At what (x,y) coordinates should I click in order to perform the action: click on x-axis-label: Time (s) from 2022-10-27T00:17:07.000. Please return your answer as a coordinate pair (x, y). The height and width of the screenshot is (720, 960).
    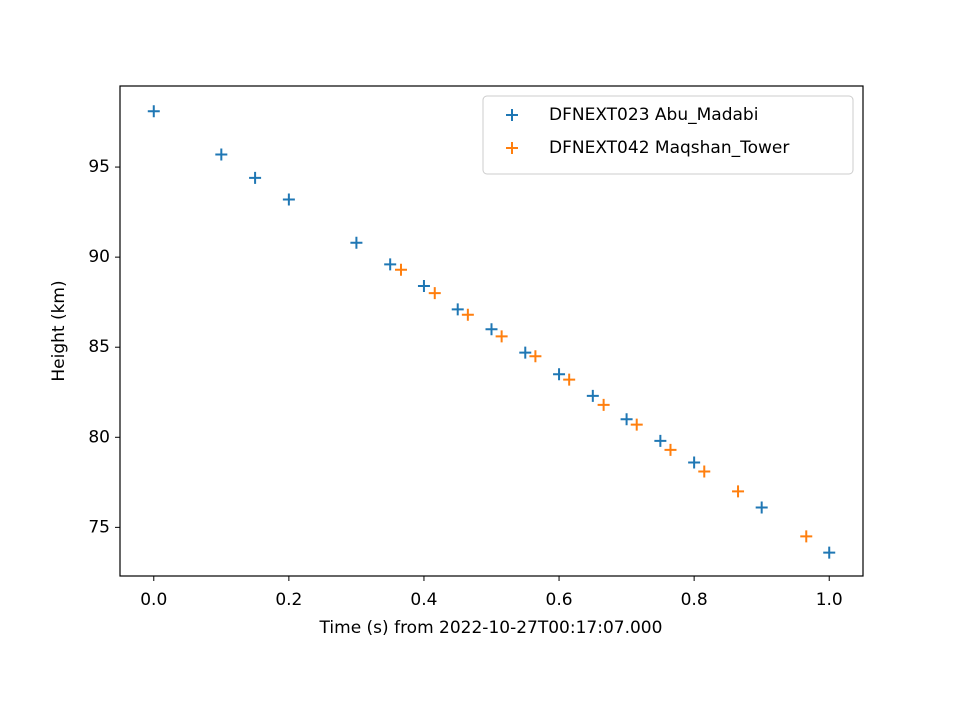
    Looking at the image, I should click on (491, 628).